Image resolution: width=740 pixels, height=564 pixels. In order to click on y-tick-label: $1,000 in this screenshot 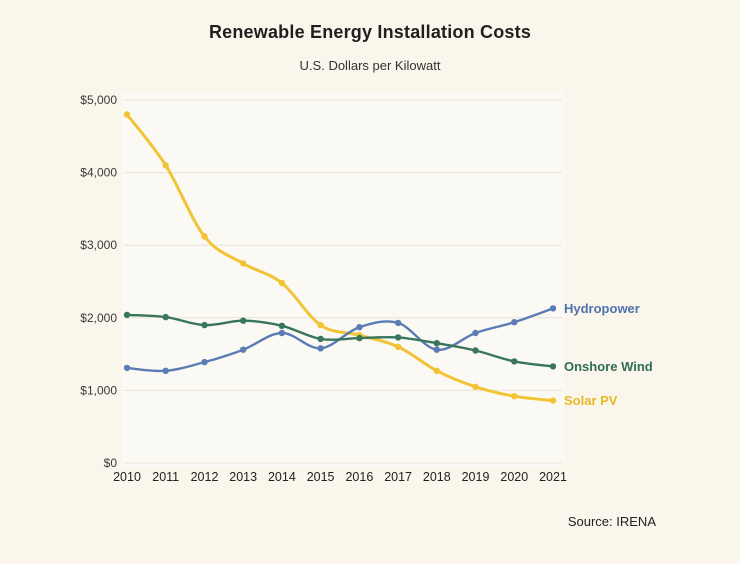, I will do `click(98, 390)`.